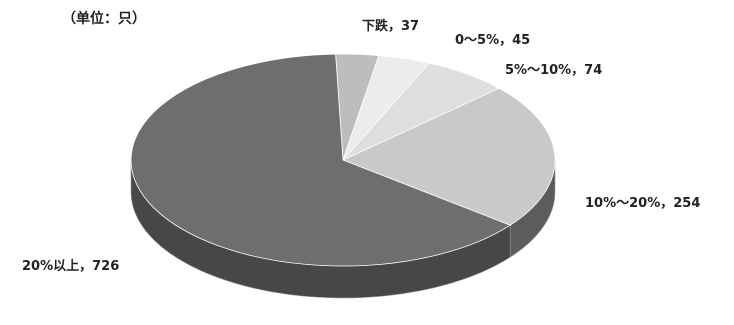 The height and width of the screenshot is (325, 734). What do you see at coordinates (390, 26) in the screenshot?
I see `slice-data-label: 下跌，37` at bounding box center [390, 26].